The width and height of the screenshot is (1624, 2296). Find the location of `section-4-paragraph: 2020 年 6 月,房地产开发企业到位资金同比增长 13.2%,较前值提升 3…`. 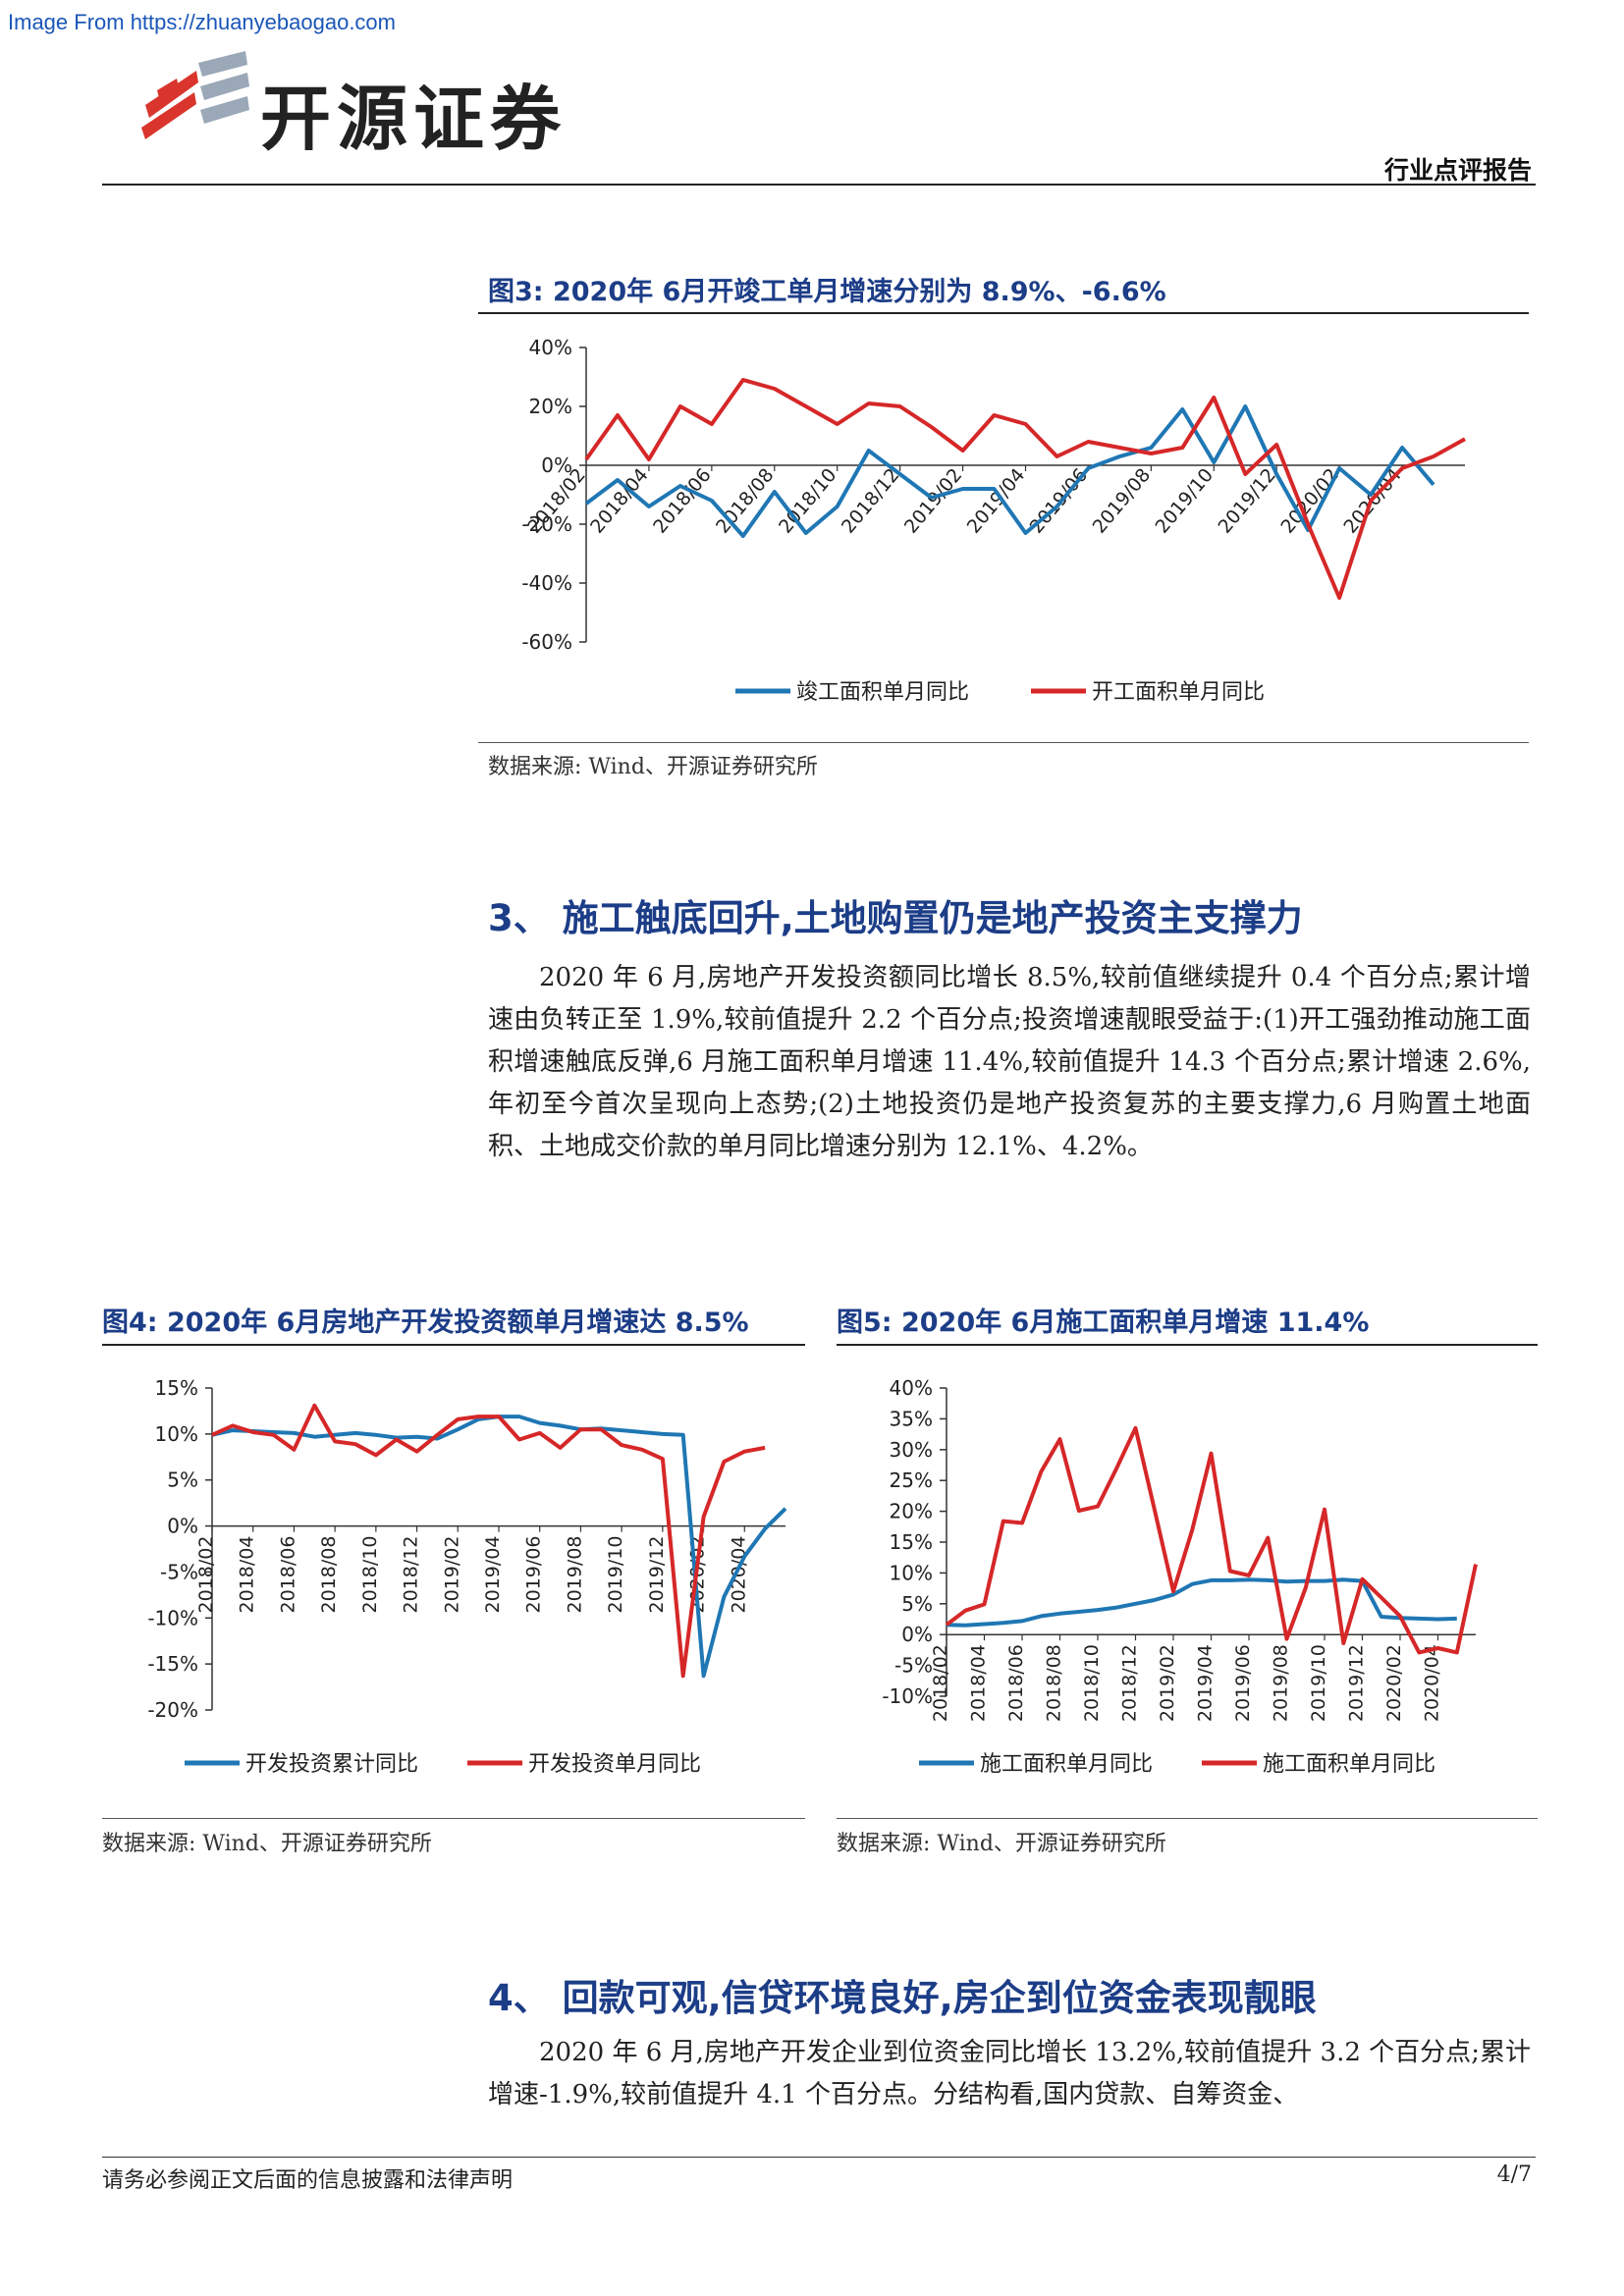

section-4-paragraph: 2020 年 6 月,房地产开发企业到位资金同比增长 13.2%,较前值提升 3… is located at coordinates (1009, 2074).